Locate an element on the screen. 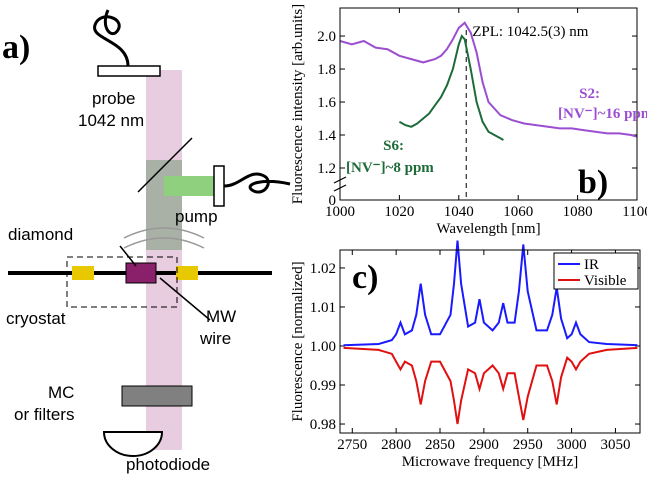 The width and height of the screenshot is (647, 477). x-tick-label: 1020 is located at coordinates (399, 212).